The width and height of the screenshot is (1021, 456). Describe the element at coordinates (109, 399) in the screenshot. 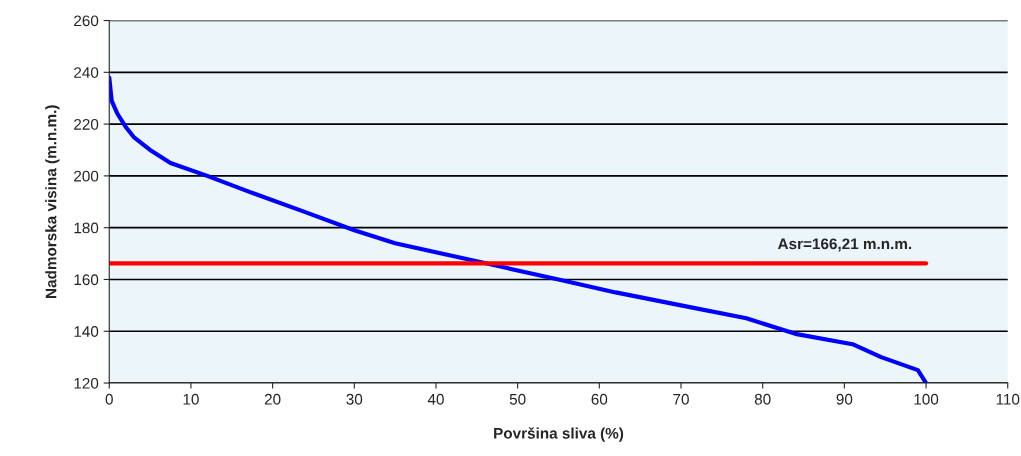

I see `x-tick-label: 0` at that location.